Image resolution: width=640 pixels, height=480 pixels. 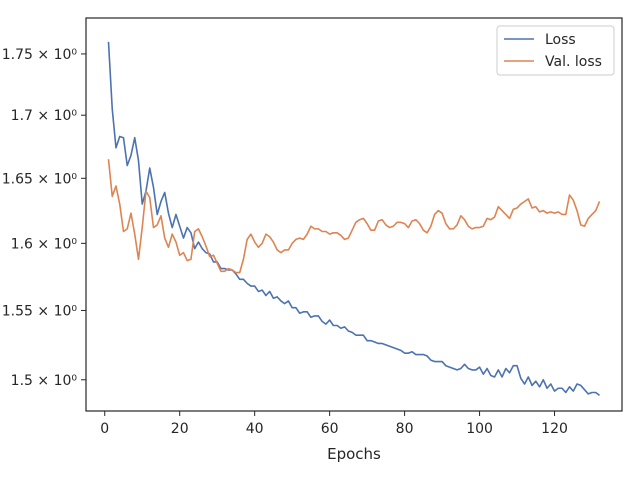 What do you see at coordinates (479, 429) in the screenshot?
I see `x-tick-label: 100` at bounding box center [479, 429].